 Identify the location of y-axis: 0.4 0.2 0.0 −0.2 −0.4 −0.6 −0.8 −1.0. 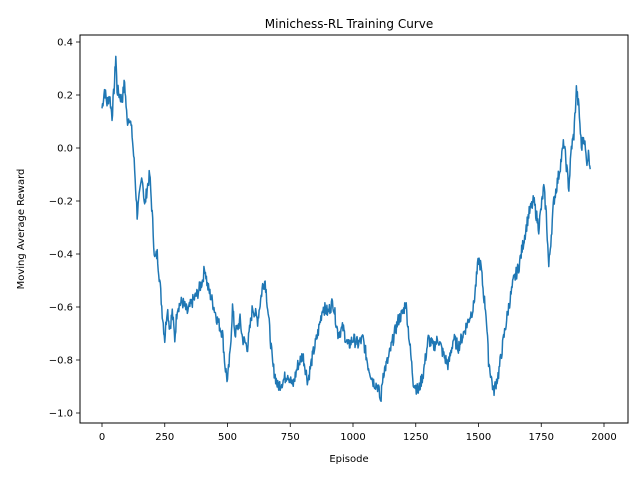
(64, 229).